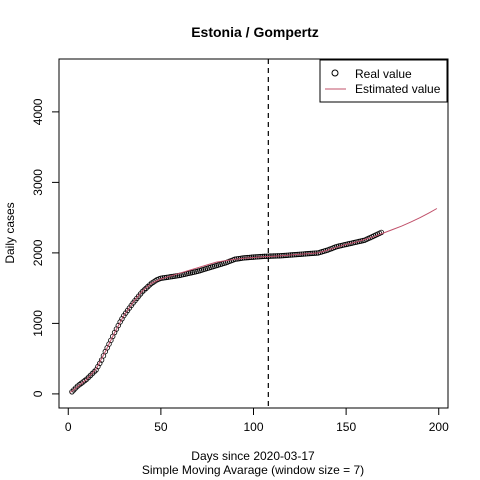 Image resolution: width=480 pixels, height=480 pixels. What do you see at coordinates (38, 111) in the screenshot?
I see `y-tick-label: 4000` at bounding box center [38, 111].